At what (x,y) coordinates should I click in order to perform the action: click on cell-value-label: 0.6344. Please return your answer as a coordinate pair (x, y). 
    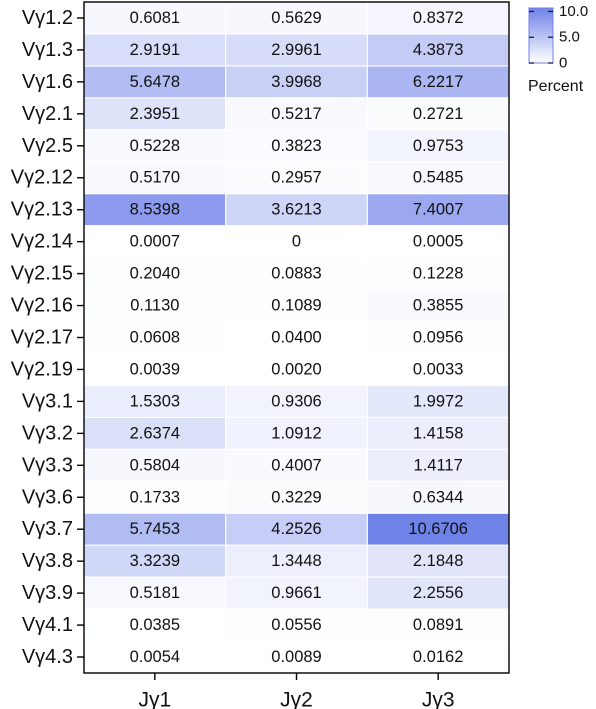
    Looking at the image, I should click on (438, 497).